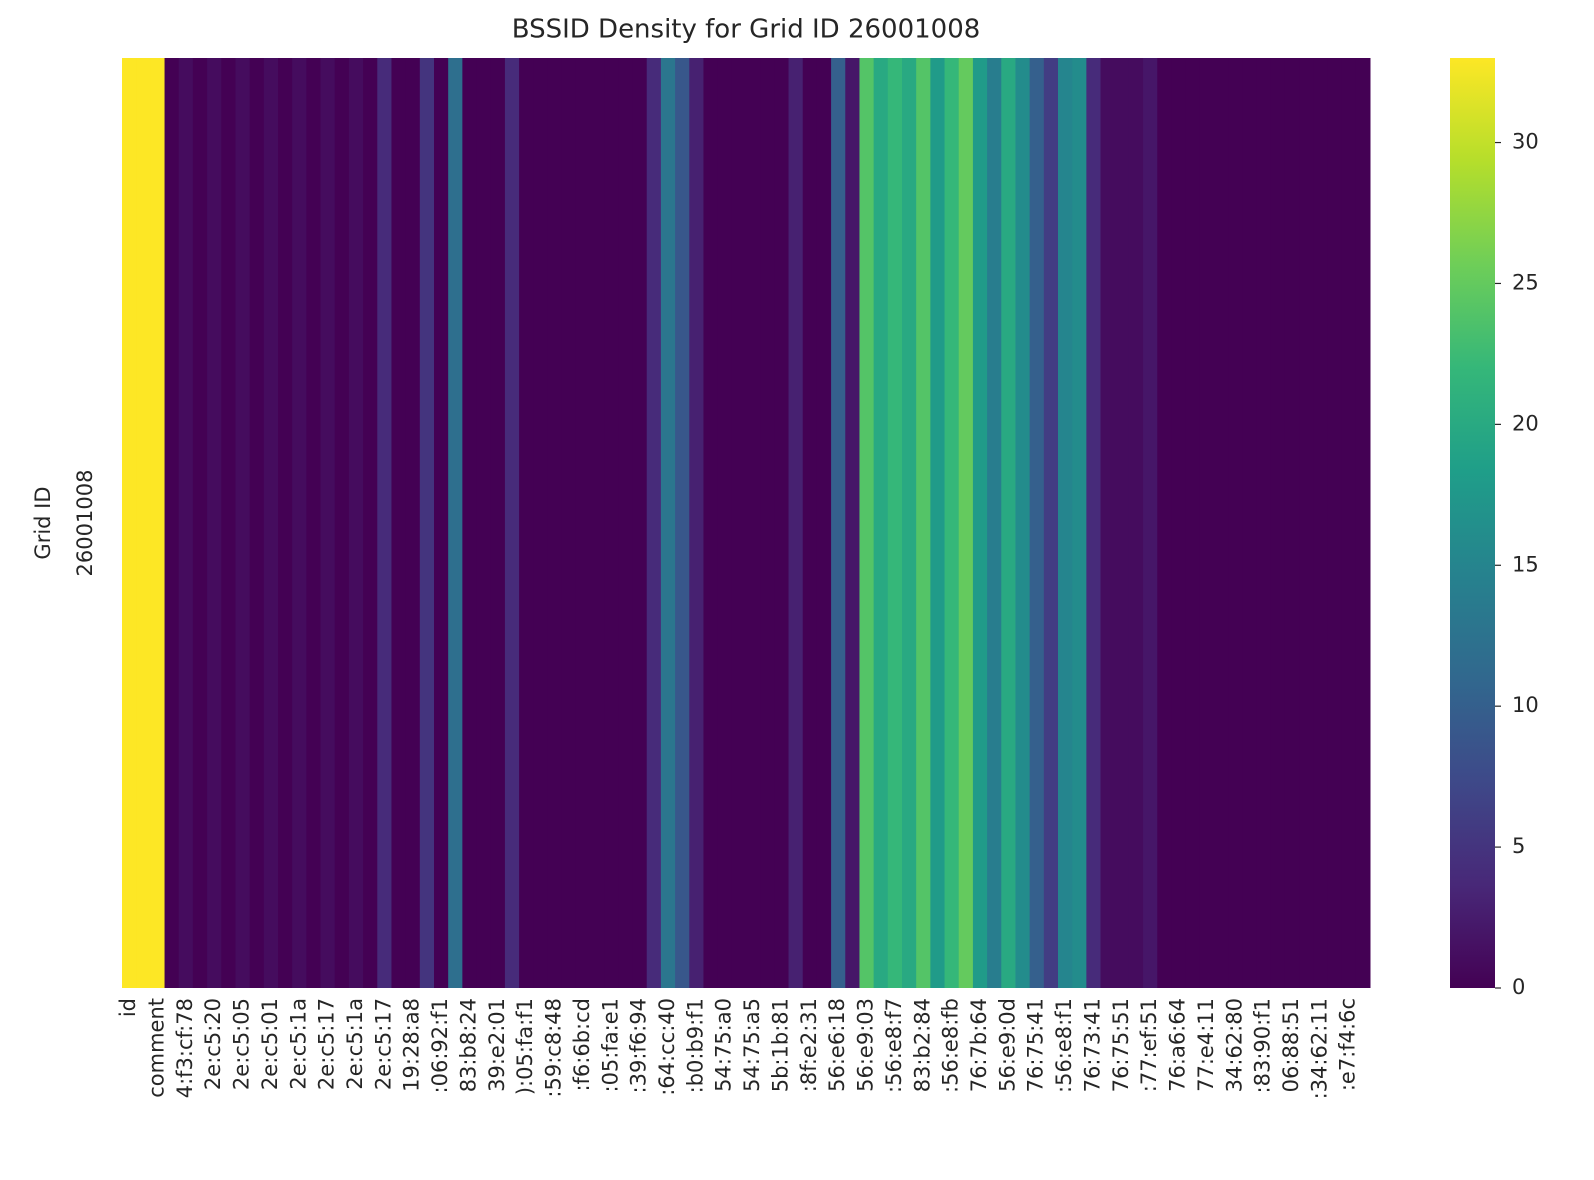  What do you see at coordinates (468, 1045) in the screenshot?
I see `x-tick-label: 83:b8:24` at bounding box center [468, 1045].